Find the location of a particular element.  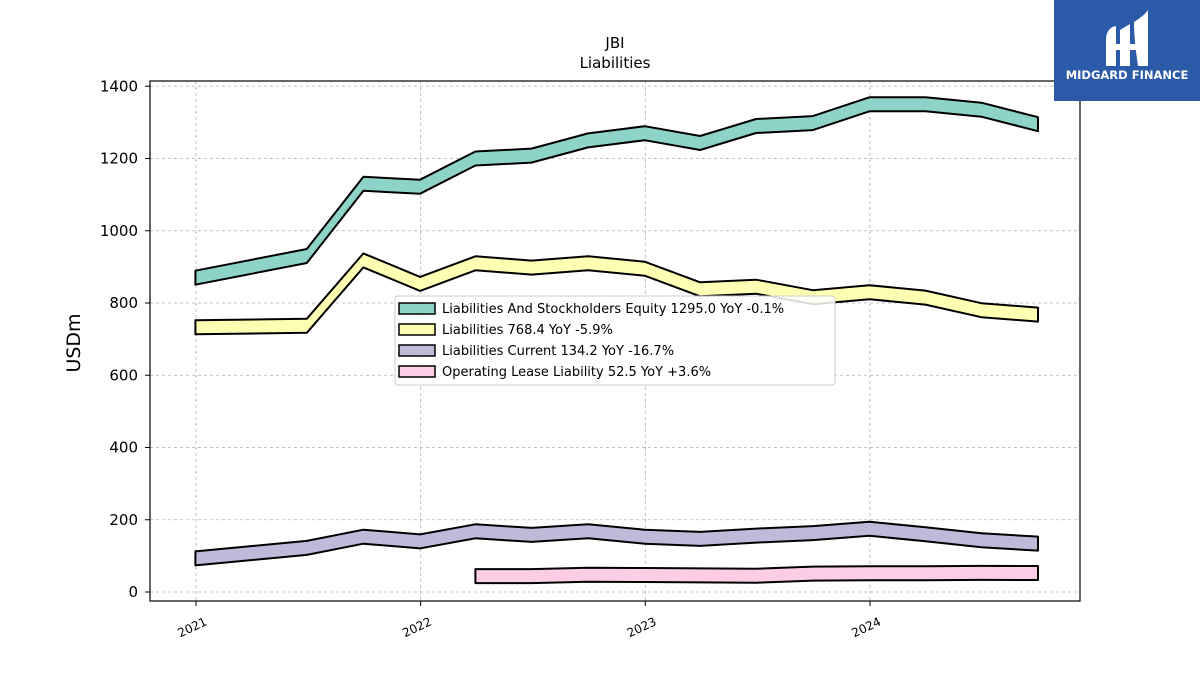

legend-label: Liabilities 768.4 YoY -5.9% is located at coordinates (527, 330).